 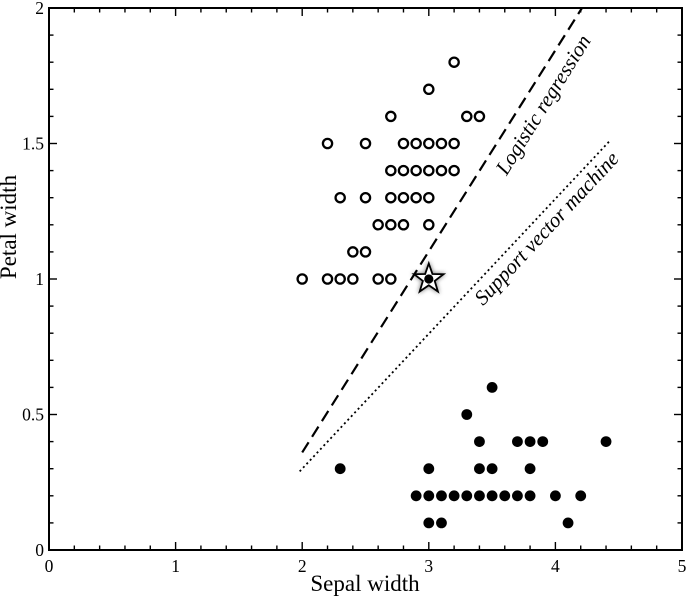 I want to click on boundary-label-support-vector-machine: Support vector machine, so click(x=546, y=228).